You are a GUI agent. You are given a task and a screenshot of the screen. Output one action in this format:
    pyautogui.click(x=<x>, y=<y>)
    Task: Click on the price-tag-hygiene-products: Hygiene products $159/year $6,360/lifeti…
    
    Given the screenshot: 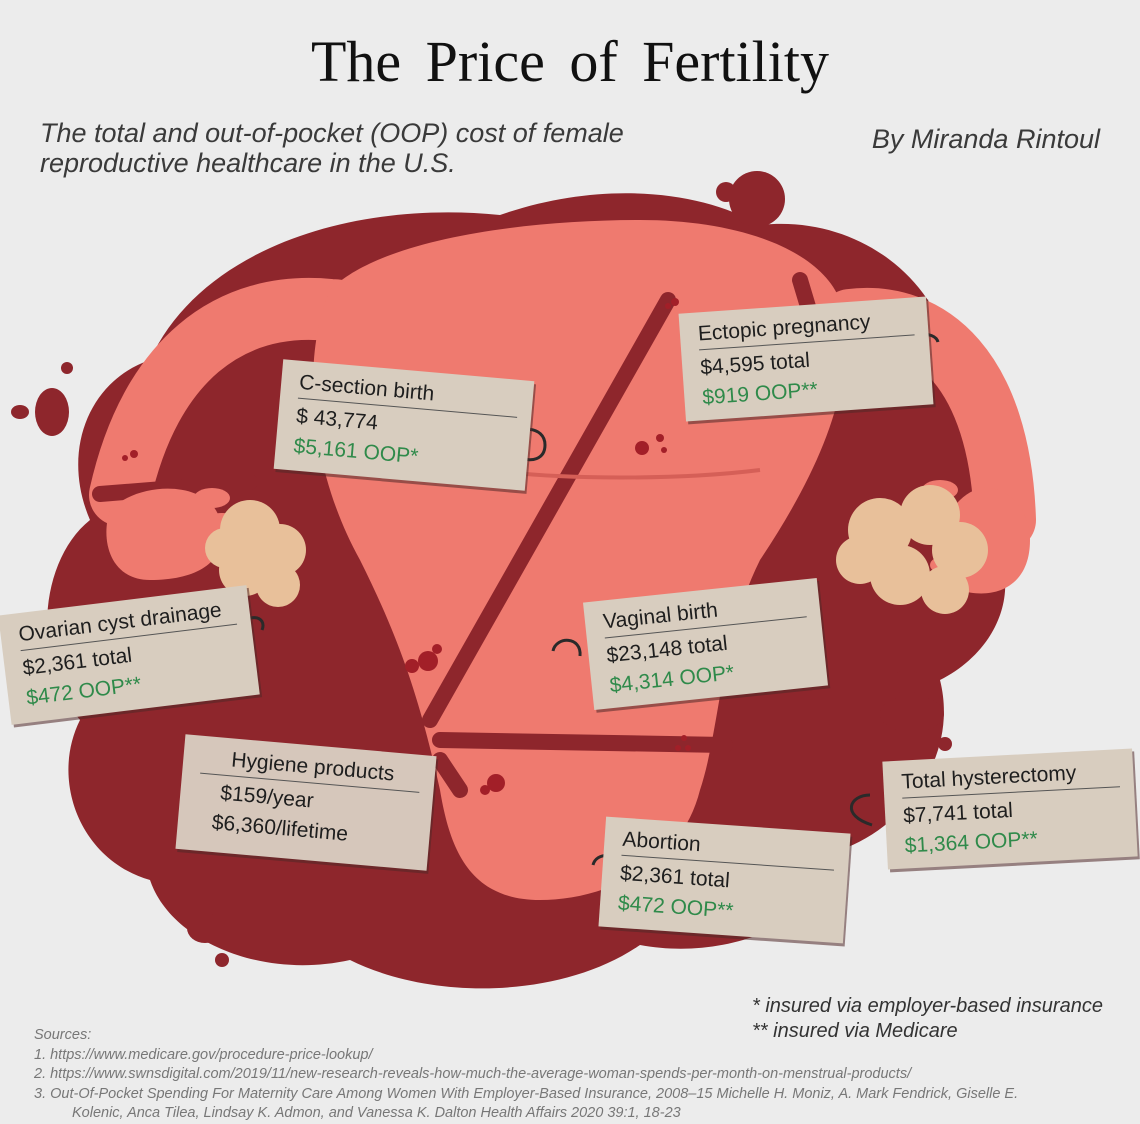 What is the action you would take?
    pyautogui.click(x=306, y=802)
    